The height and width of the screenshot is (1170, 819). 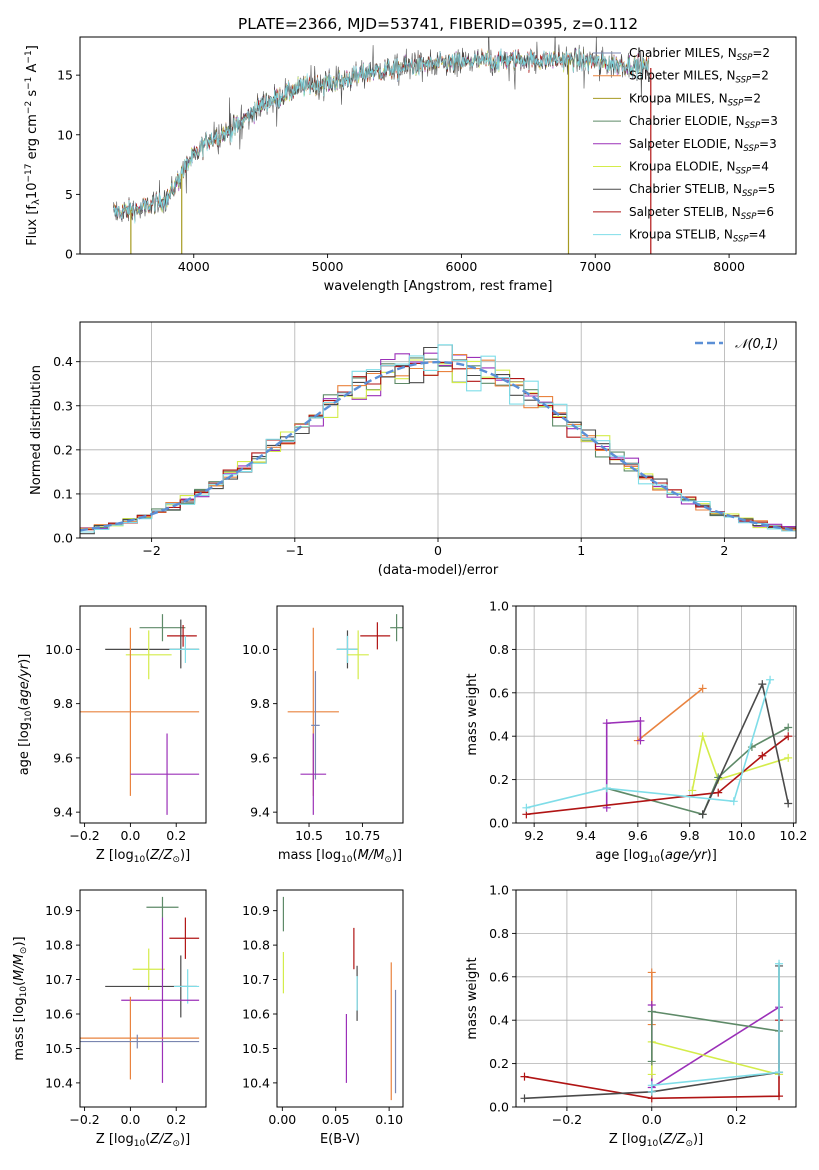 What do you see at coordinates (340, 856) in the screenshot?
I see `x-axis-label: mass [log10(M/M⊙)]` at bounding box center [340, 856].